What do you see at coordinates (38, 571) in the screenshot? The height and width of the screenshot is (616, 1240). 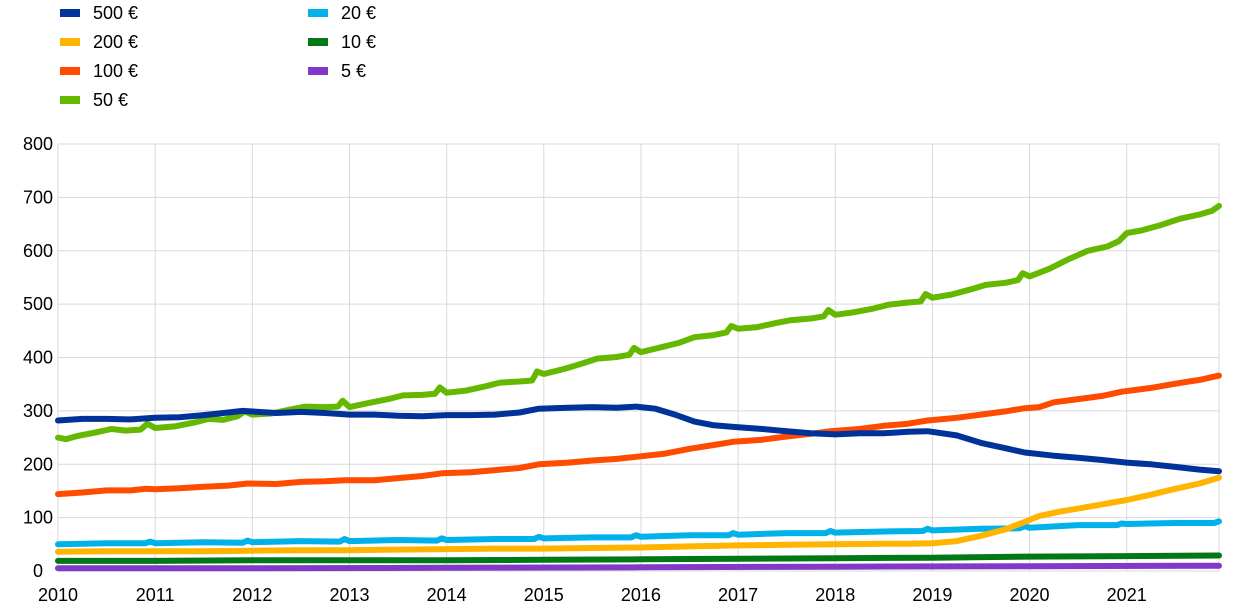 I see `y-tick-label: 0` at bounding box center [38, 571].